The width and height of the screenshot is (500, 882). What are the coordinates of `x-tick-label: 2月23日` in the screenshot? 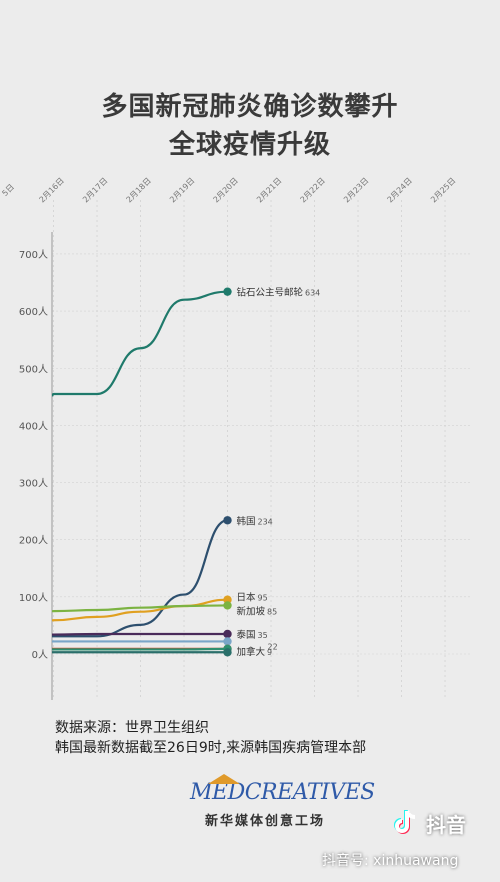 It's located at (356, 190).